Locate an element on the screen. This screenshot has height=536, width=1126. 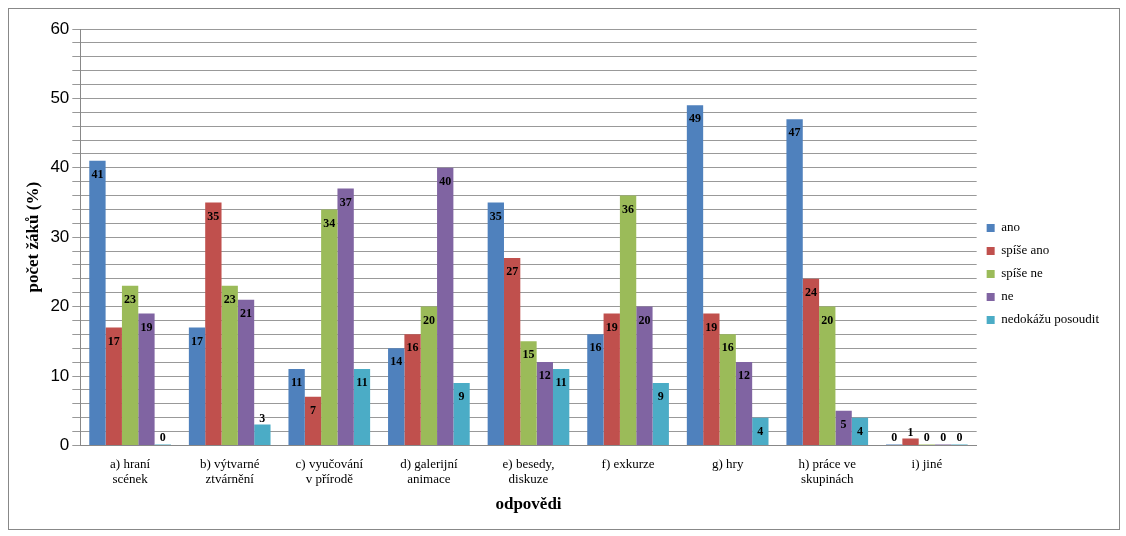
data-label: 34 is located at coordinates (329, 222).